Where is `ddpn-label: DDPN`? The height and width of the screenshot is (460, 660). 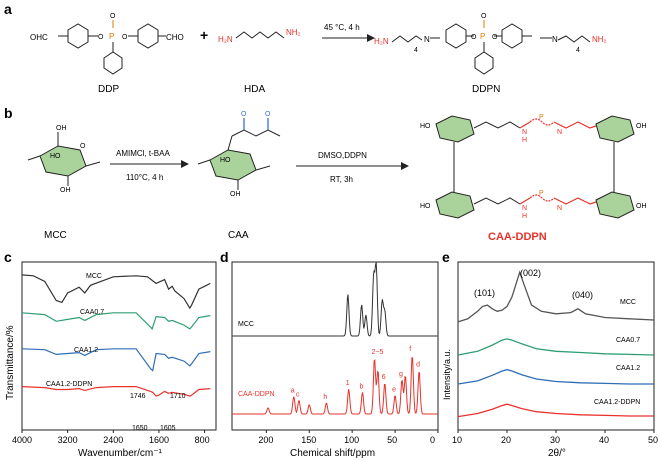
ddpn-label: DDPN is located at coordinates (486, 89).